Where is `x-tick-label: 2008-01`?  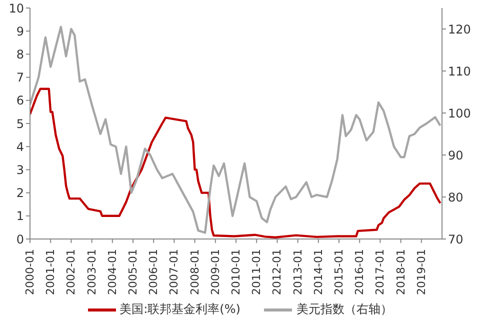
x-tick-label: 2008-01 is located at coordinates (195, 272).